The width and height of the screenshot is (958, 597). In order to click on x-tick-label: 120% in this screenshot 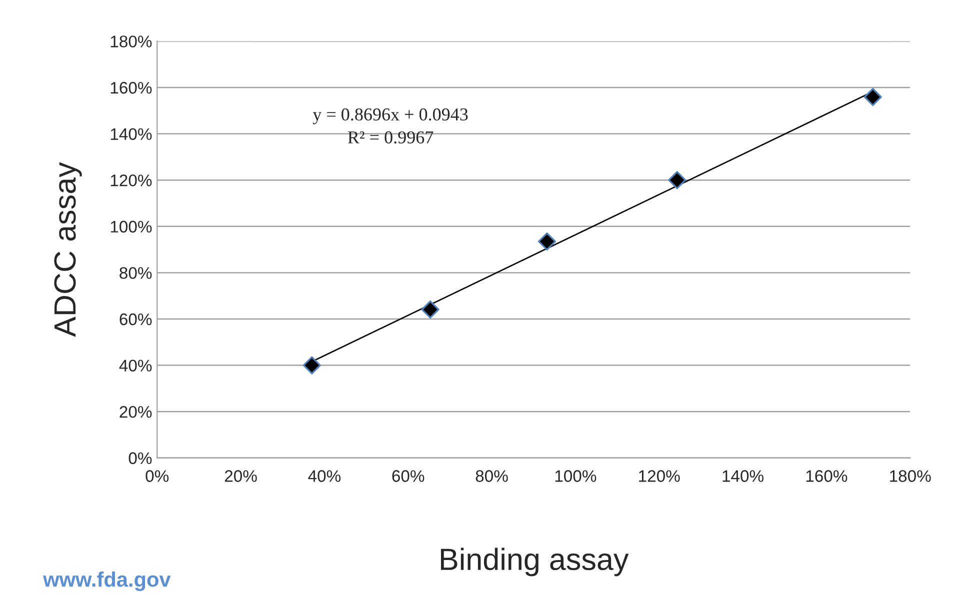, I will do `click(659, 476)`.